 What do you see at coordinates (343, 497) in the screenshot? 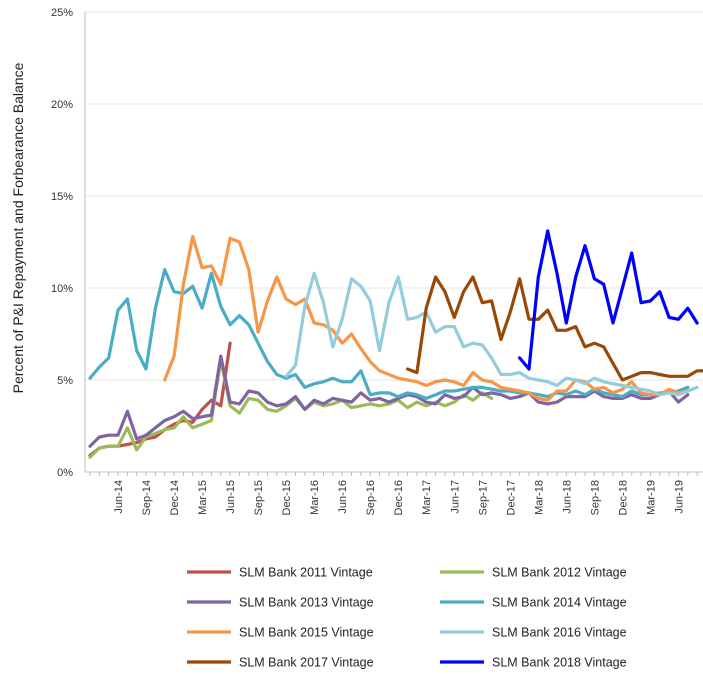
I see `x-tick-label: Jun-16` at bounding box center [343, 497].